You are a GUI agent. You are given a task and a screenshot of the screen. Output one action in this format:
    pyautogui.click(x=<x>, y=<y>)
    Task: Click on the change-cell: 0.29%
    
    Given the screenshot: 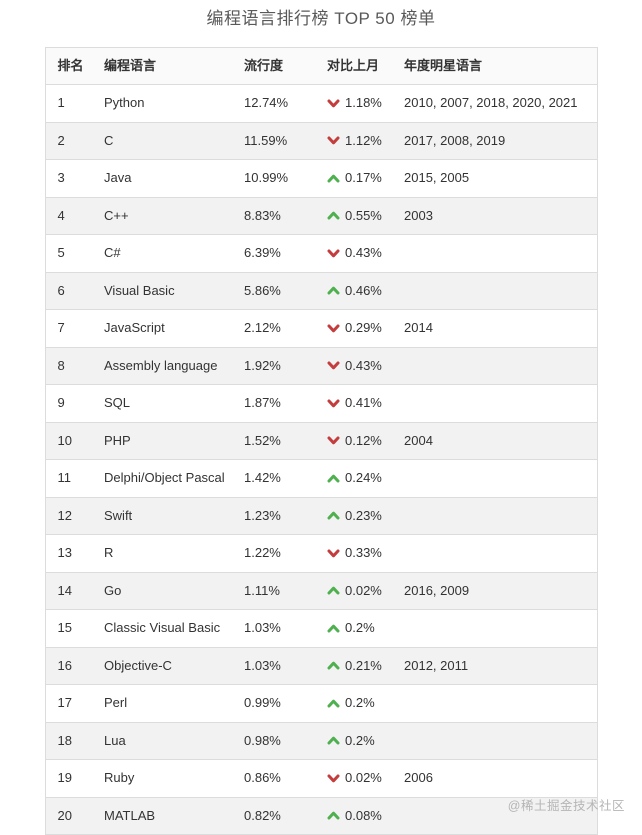 What is the action you would take?
    pyautogui.click(x=353, y=328)
    